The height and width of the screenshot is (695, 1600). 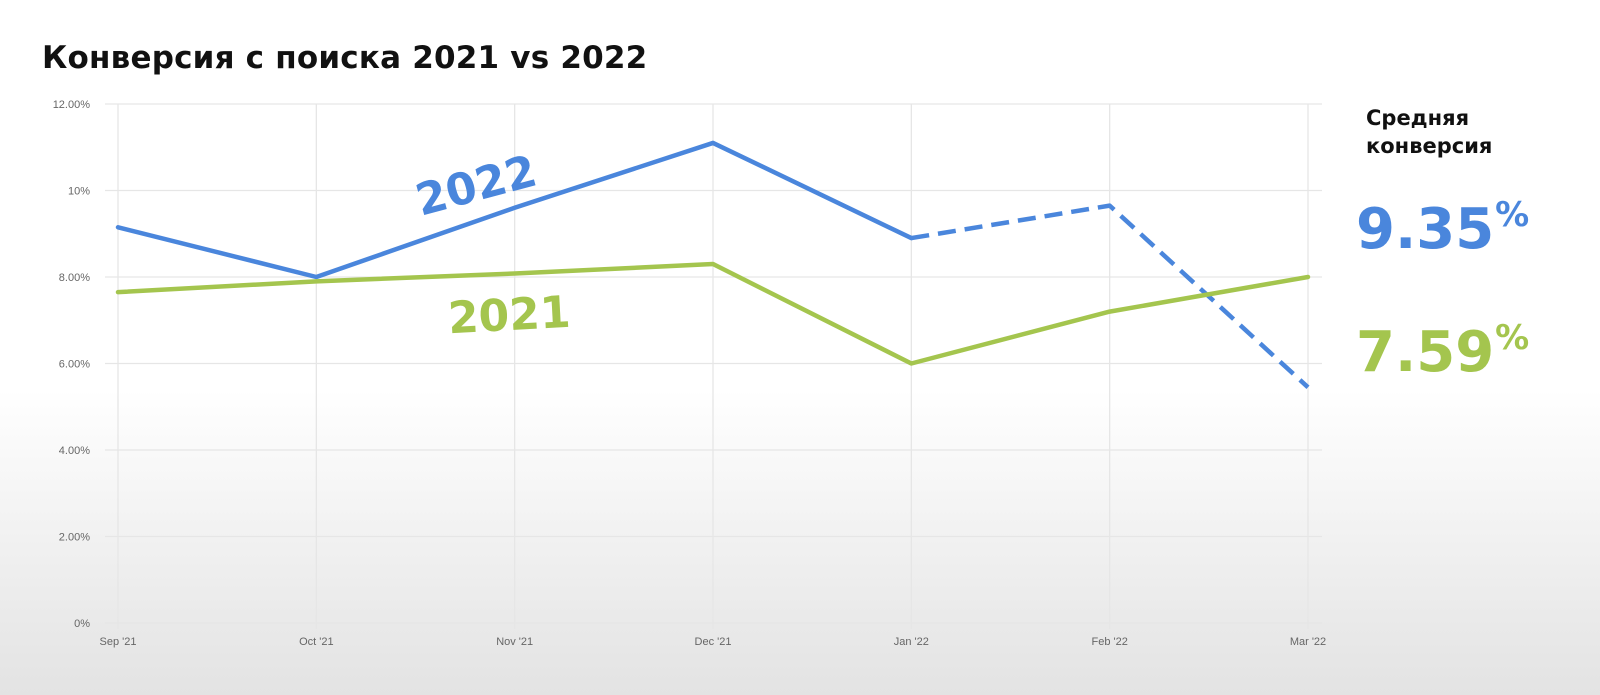 I want to click on series-label-2021: 2021, so click(x=509, y=315).